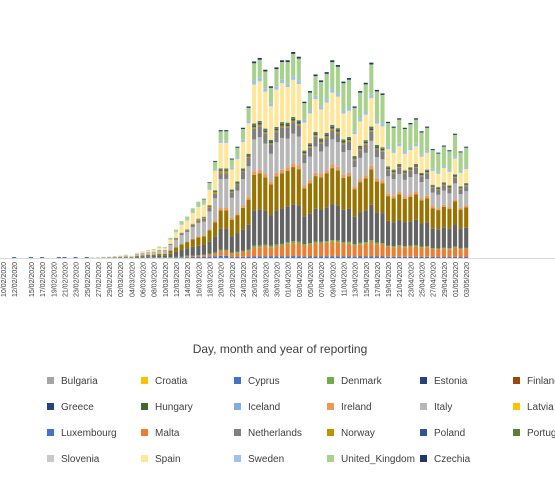  Describe the element at coordinates (411, 279) in the screenshot. I see `x-tick-label: 23/04/2020` at that location.